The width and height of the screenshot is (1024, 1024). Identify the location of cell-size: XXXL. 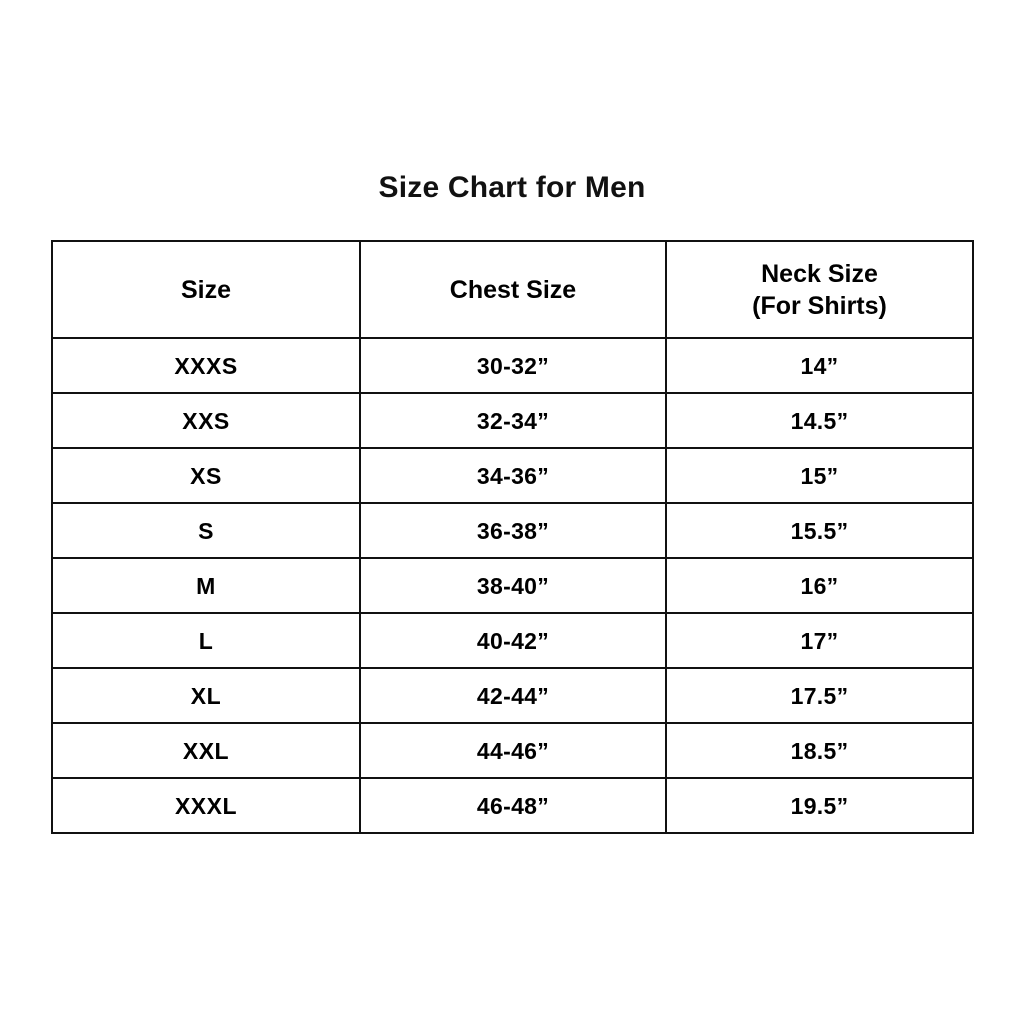
(206, 805).